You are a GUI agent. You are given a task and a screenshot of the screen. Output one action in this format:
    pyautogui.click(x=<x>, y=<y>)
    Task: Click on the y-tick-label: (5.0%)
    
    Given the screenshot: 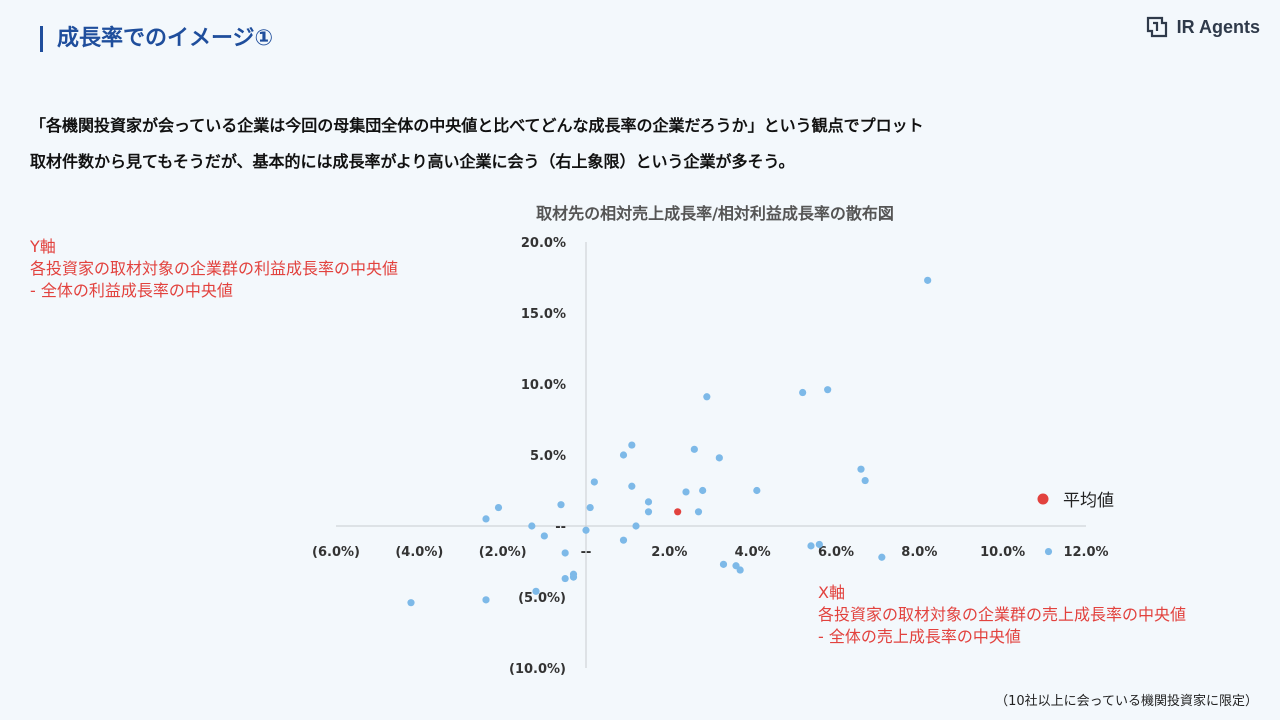 What is the action you would take?
    pyautogui.click(x=542, y=598)
    